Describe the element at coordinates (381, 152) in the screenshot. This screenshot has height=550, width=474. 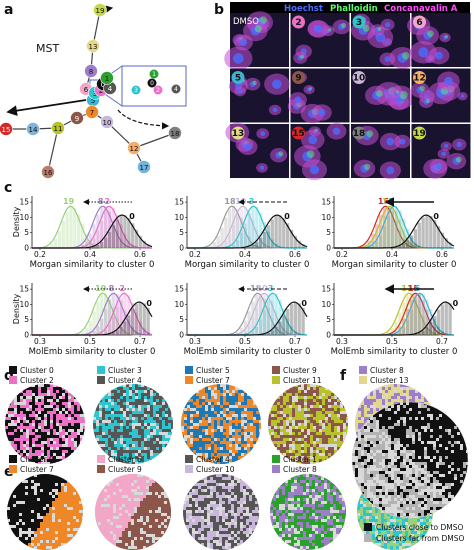
I see `micro-tile: 18` at that location.